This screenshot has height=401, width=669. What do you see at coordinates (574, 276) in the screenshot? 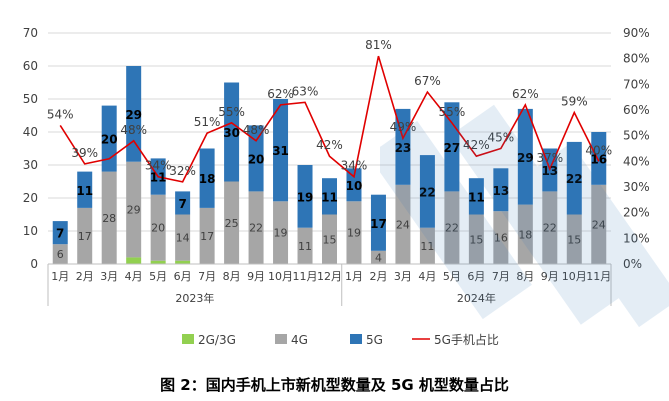
I see `x-tick-label: 10月` at bounding box center [574, 276].